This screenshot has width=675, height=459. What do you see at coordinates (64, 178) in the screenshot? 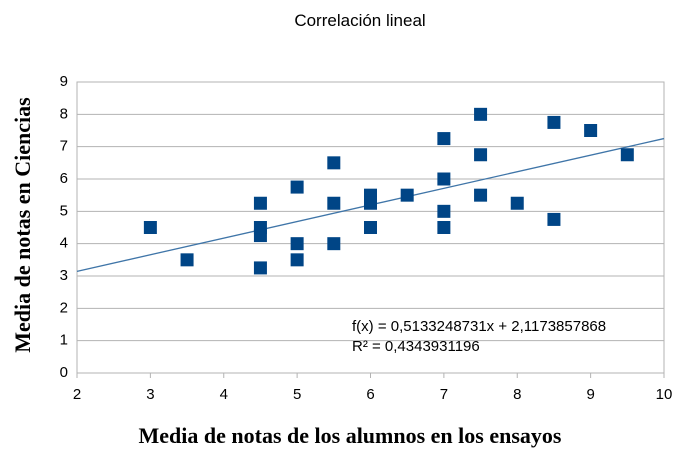
I see `y-tick-label: 6` at bounding box center [64, 178].